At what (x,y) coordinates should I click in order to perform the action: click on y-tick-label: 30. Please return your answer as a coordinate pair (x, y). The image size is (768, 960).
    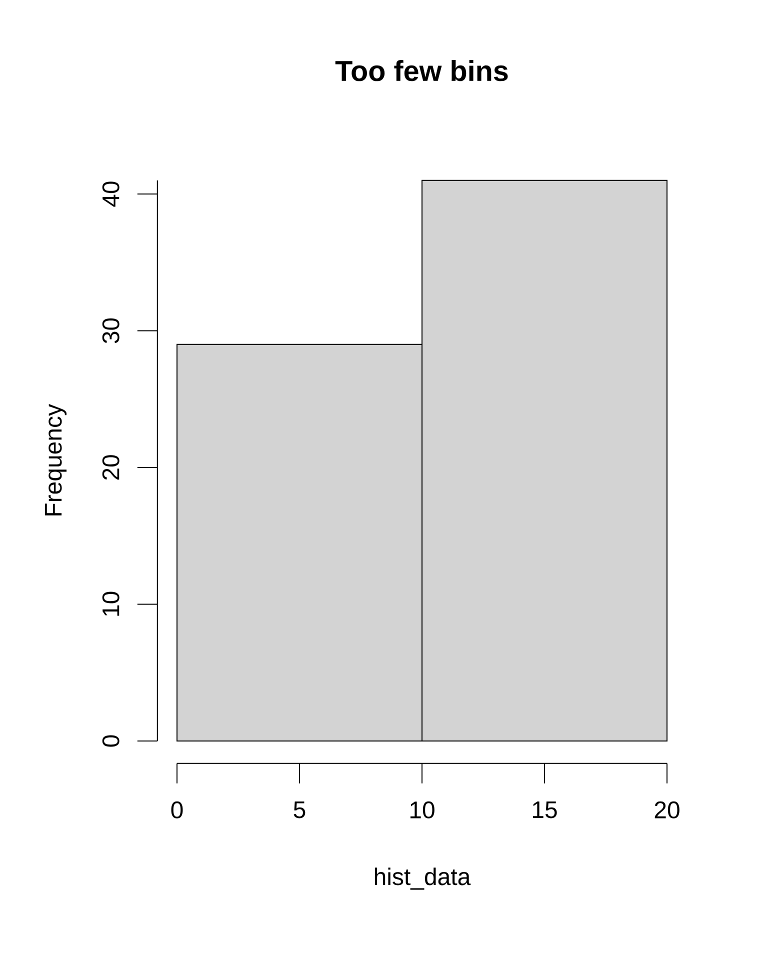
    Looking at the image, I should click on (111, 331).